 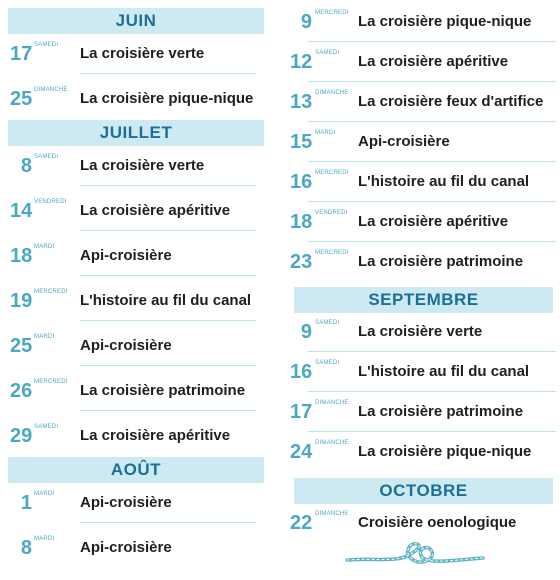 I want to click on event-row: 23 MERCREDI La croisière patrimoine, so click(x=425, y=262).